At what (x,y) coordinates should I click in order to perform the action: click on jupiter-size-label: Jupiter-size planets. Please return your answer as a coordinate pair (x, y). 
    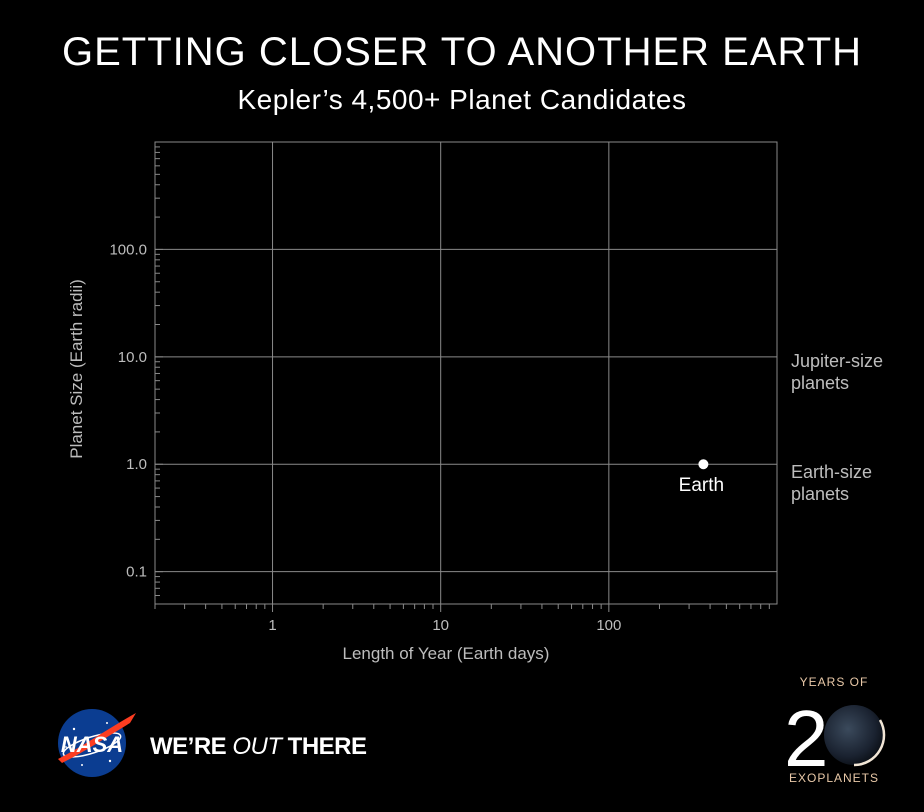
    Looking at the image, I should click on (837, 372).